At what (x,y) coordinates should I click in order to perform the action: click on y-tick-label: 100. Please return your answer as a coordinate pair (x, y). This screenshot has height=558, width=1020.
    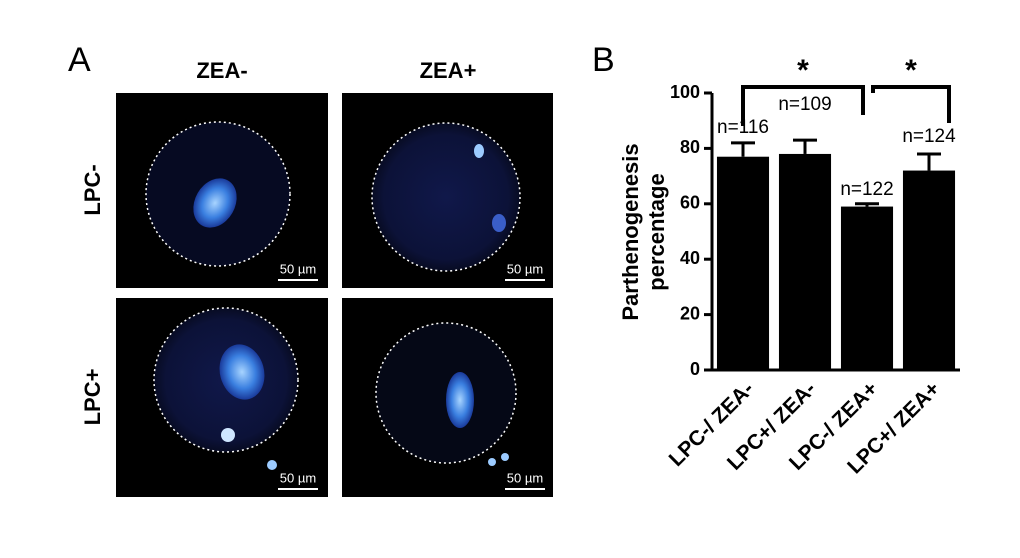
    Looking at the image, I should click on (685, 92).